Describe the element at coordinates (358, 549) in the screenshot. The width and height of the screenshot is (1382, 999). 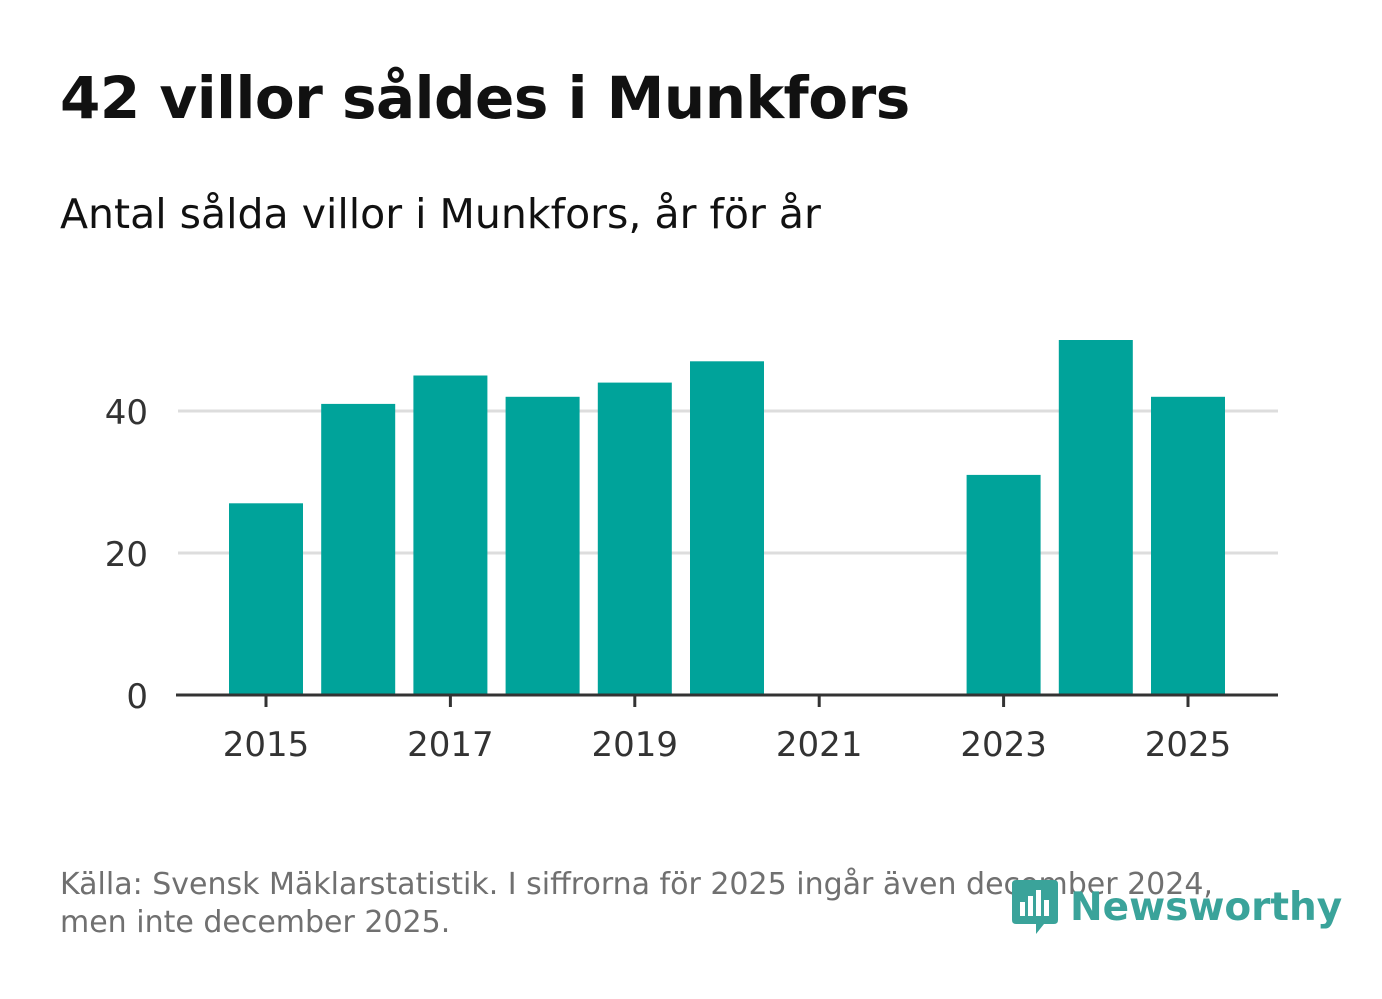
I see `bar-2016` at that location.